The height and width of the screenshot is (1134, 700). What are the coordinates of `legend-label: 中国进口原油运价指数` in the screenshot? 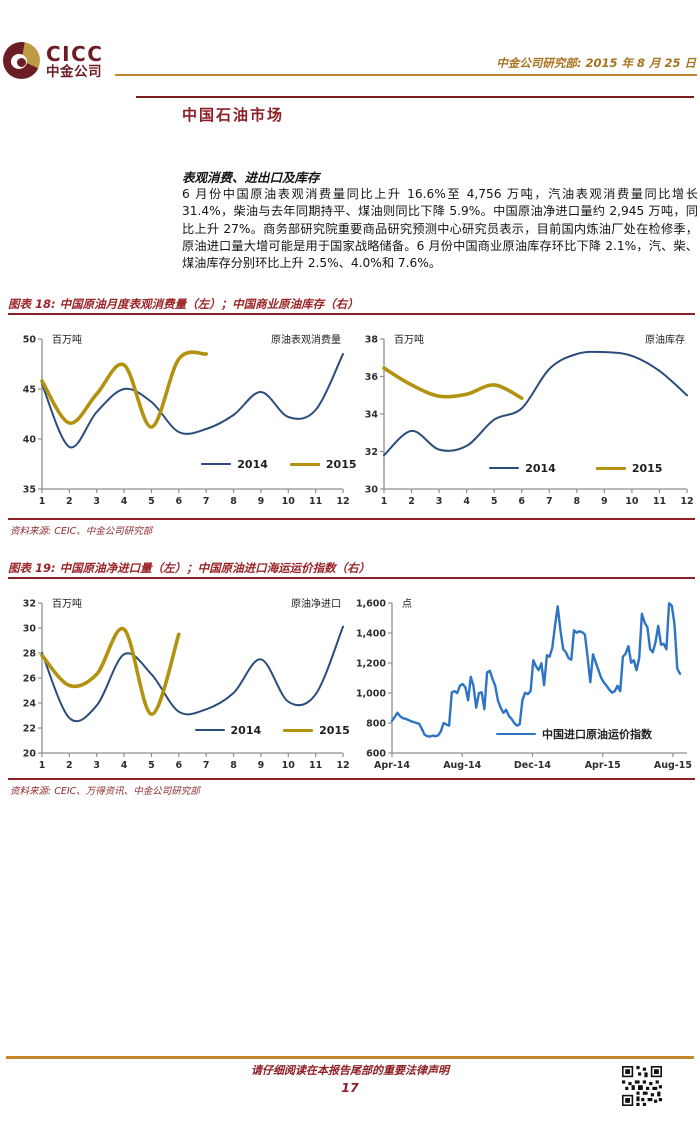 It's located at (597, 734).